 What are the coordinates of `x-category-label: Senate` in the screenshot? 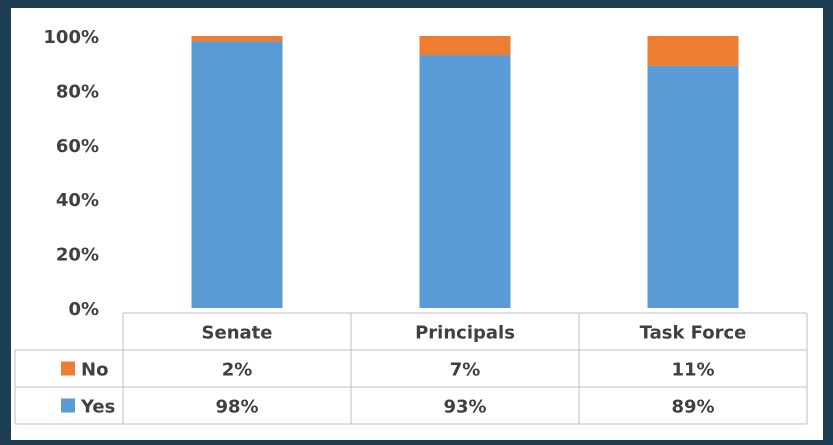 It's located at (237, 333).